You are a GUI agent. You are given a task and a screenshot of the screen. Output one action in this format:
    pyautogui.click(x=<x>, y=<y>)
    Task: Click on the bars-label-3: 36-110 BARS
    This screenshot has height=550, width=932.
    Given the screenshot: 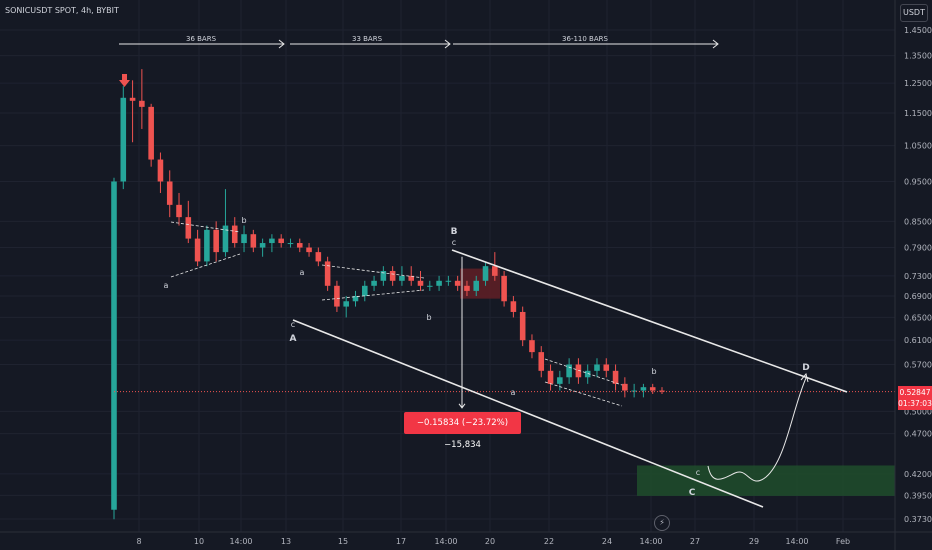 What is the action you would take?
    pyautogui.click(x=585, y=39)
    